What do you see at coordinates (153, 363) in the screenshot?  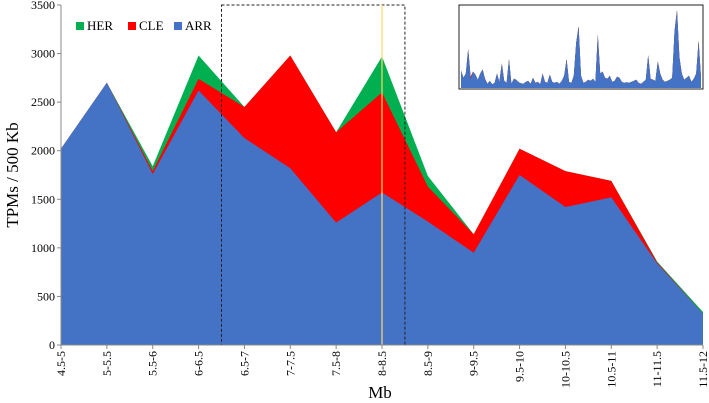 I see `x-tick-label: 5.5-6` at bounding box center [153, 363].